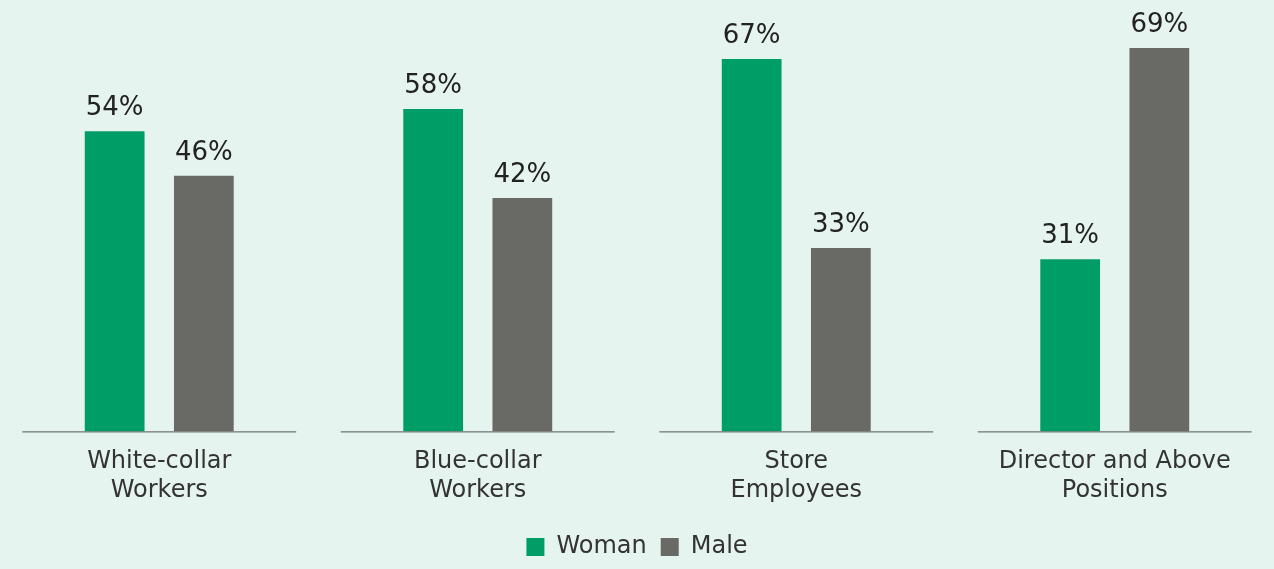 The height and width of the screenshot is (569, 1274). I want to click on x-tick-label: White-collar Workers, so click(159, 474).